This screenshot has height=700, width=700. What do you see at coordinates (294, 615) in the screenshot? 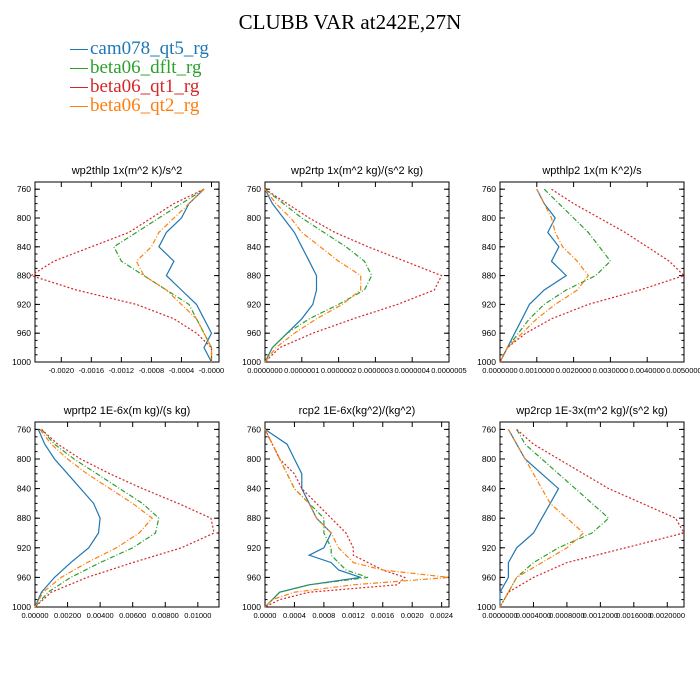
I see `x-tick-label: 0.0004` at bounding box center [294, 615].